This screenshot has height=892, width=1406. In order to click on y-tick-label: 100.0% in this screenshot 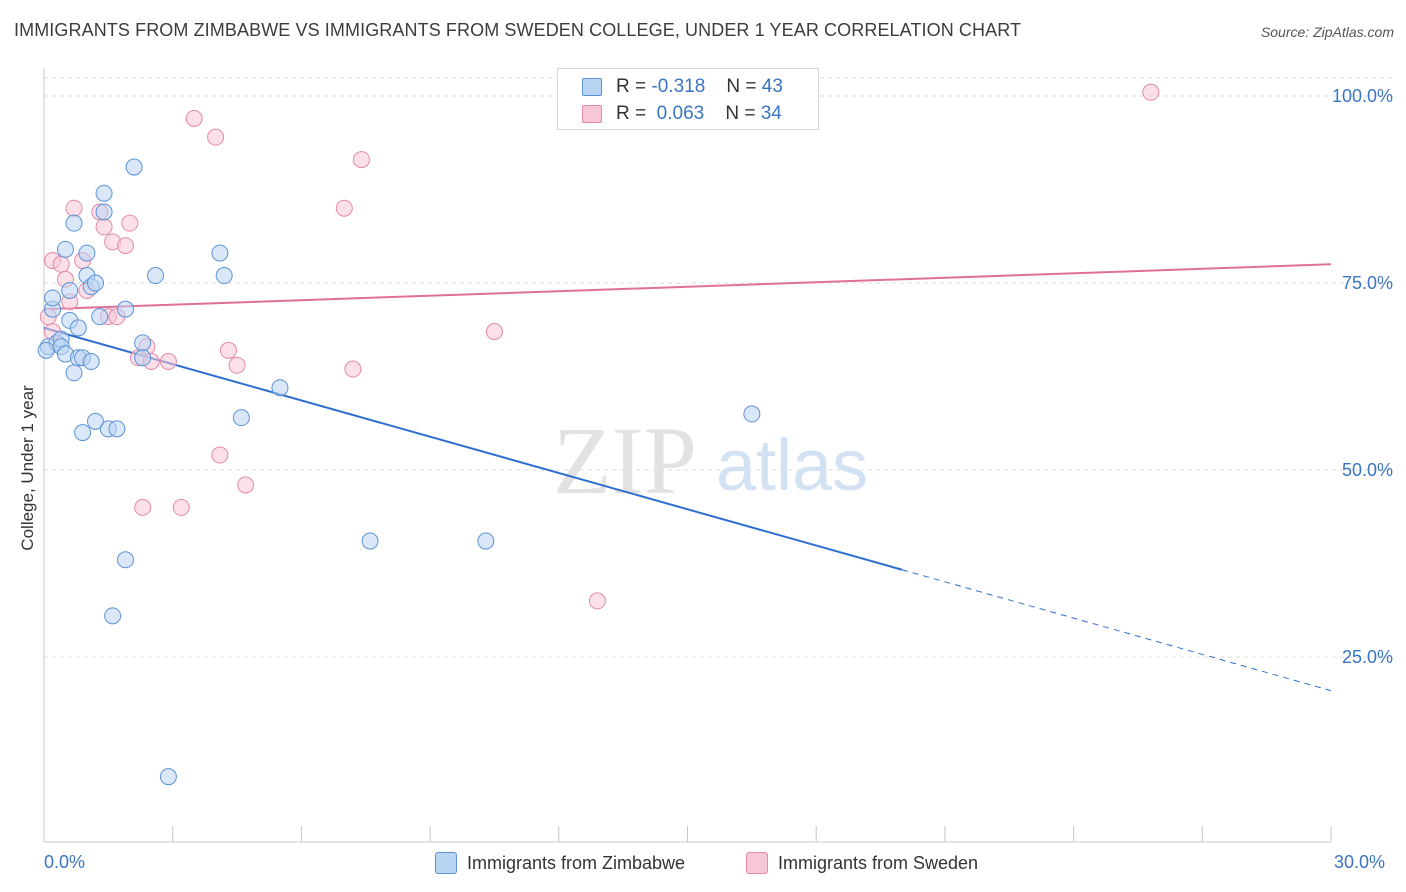, I will do `click(1362, 96)`.